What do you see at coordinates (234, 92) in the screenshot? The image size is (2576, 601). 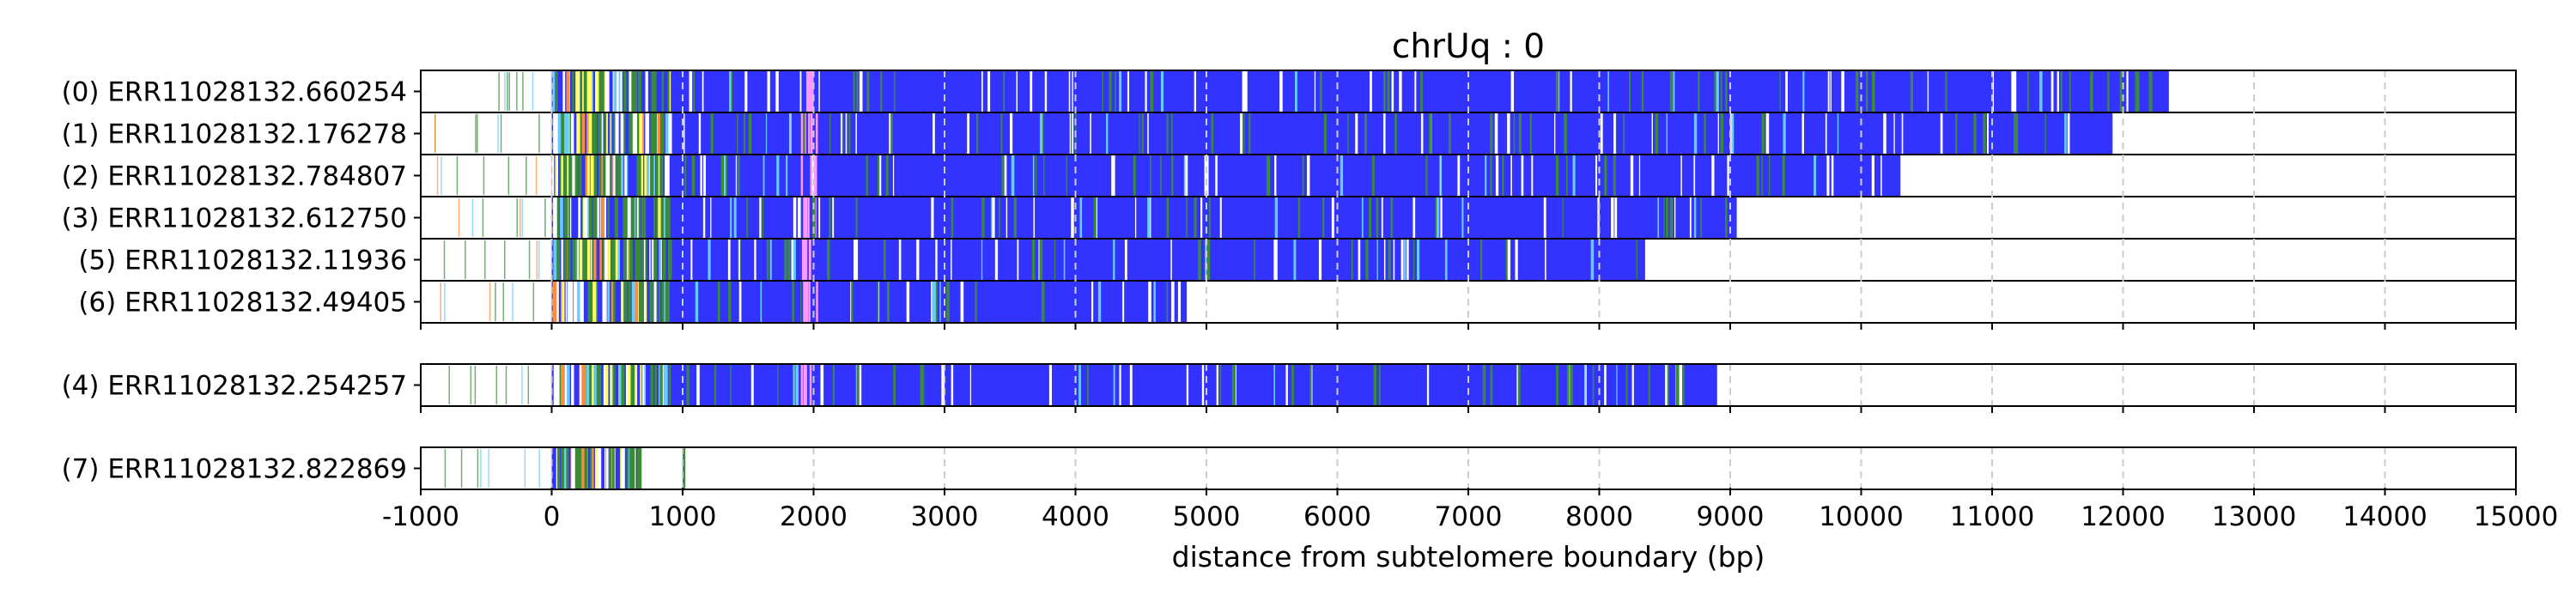 I see `read-label: (0) ERR11028132.660254` at bounding box center [234, 92].